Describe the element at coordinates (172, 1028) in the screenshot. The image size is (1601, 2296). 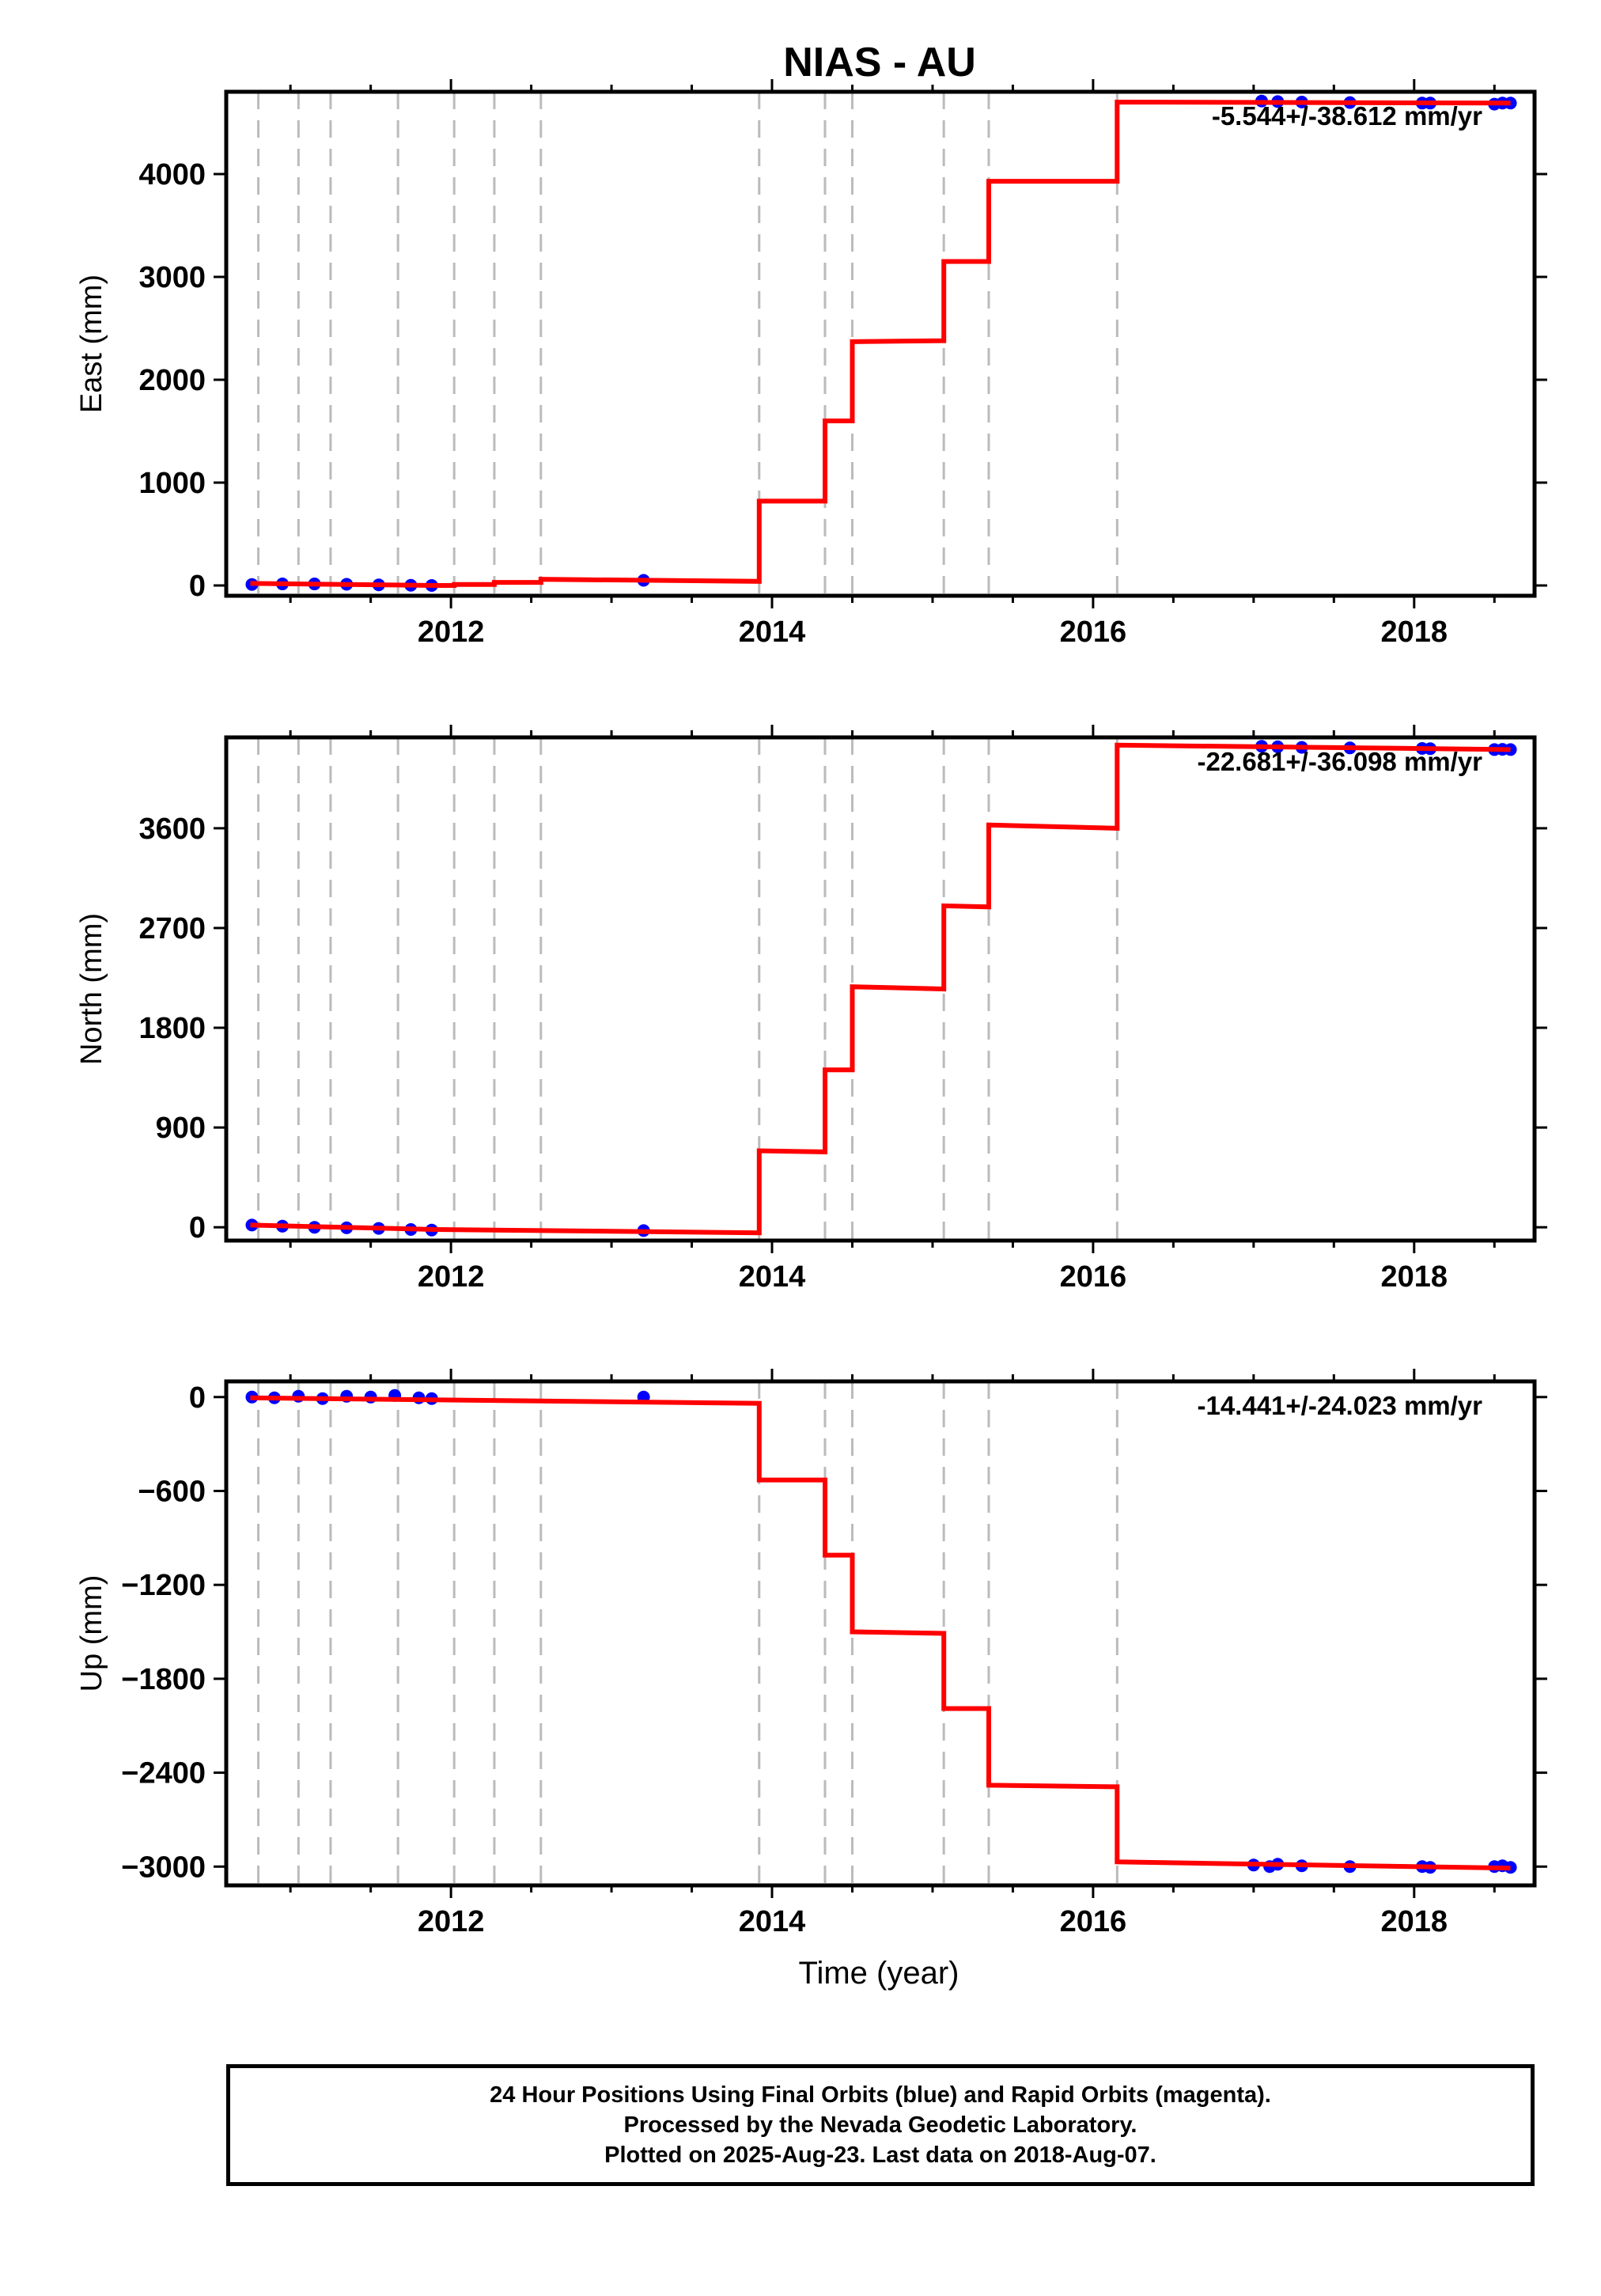
I see `y-tick-label: 1800` at that location.